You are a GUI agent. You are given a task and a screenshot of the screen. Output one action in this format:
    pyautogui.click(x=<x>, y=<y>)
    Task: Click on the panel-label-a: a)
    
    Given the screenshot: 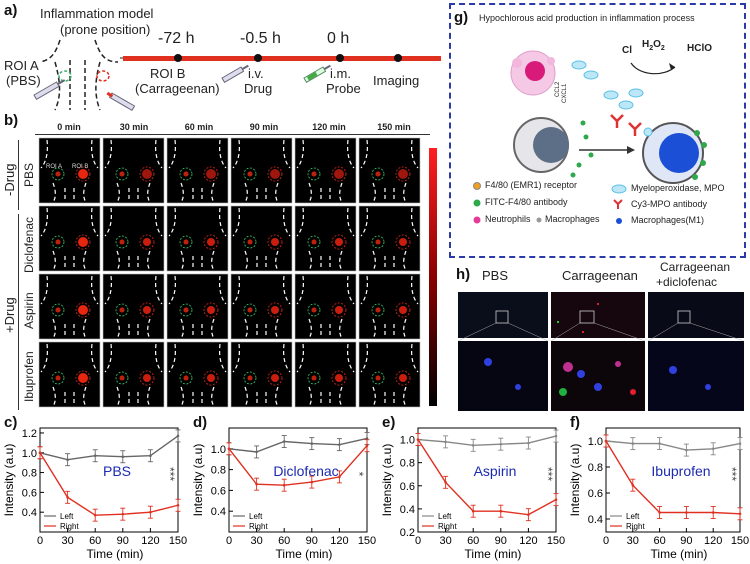 What is the action you would take?
    pyautogui.click(x=11, y=10)
    